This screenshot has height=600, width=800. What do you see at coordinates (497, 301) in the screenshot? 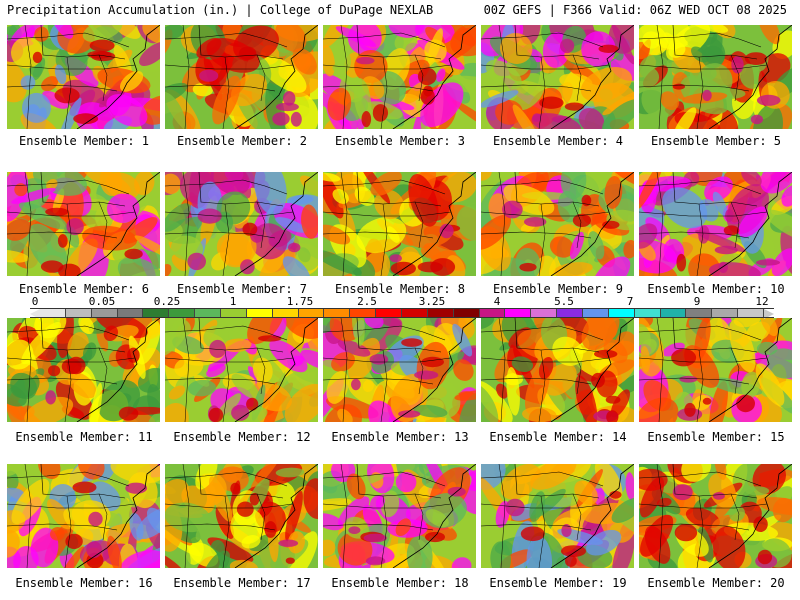
I see `colorbar-tick-label: 4` at bounding box center [497, 301].